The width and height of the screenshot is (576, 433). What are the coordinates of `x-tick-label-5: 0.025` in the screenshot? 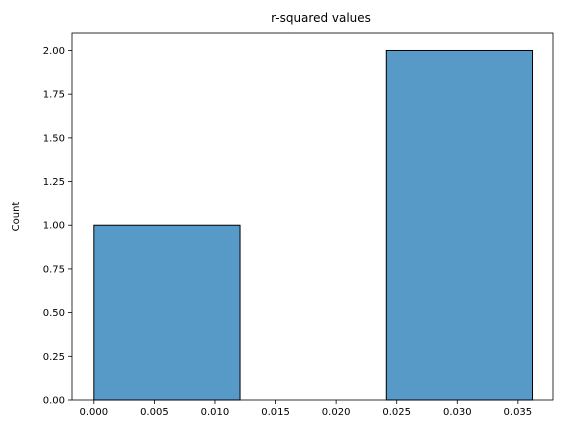 It's located at (396, 412).